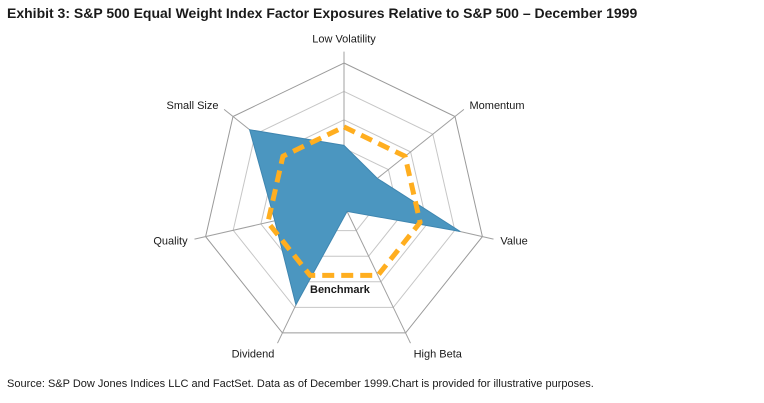  I want to click on axis-label-small-size: Small Size, so click(193, 106).